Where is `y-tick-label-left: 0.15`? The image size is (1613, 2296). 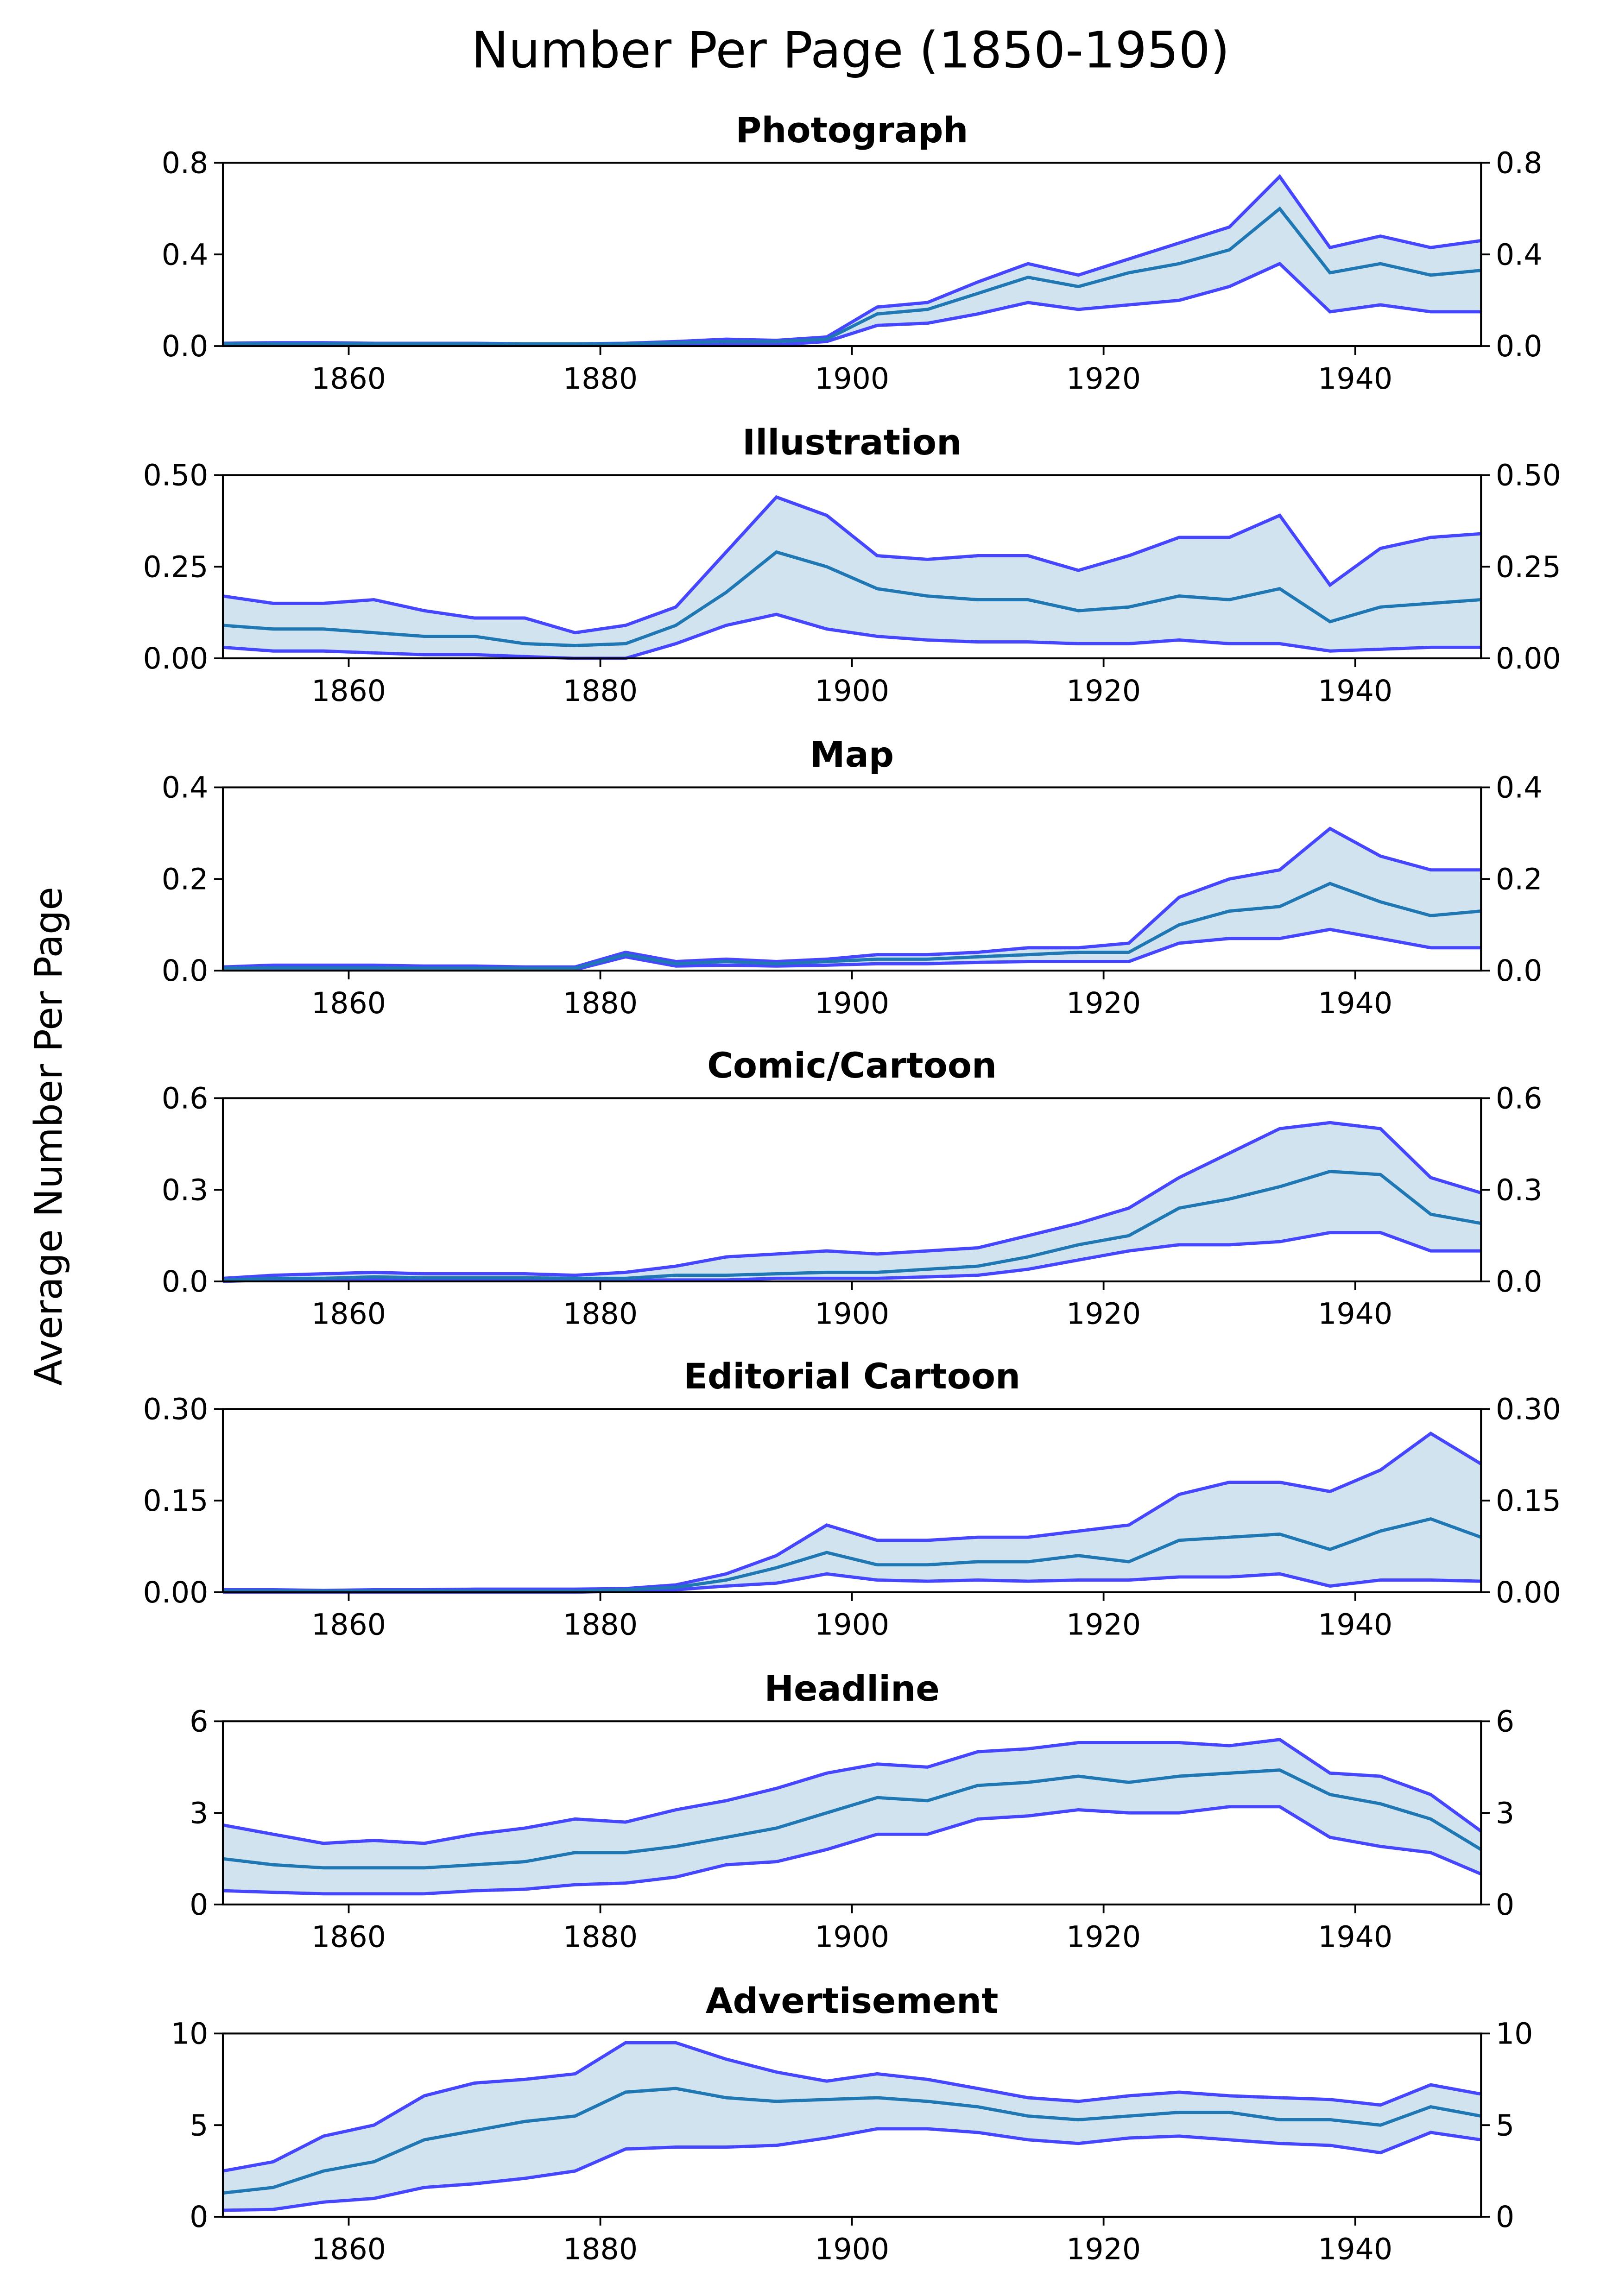
y-tick-label-left: 0.15 is located at coordinates (175, 1501).